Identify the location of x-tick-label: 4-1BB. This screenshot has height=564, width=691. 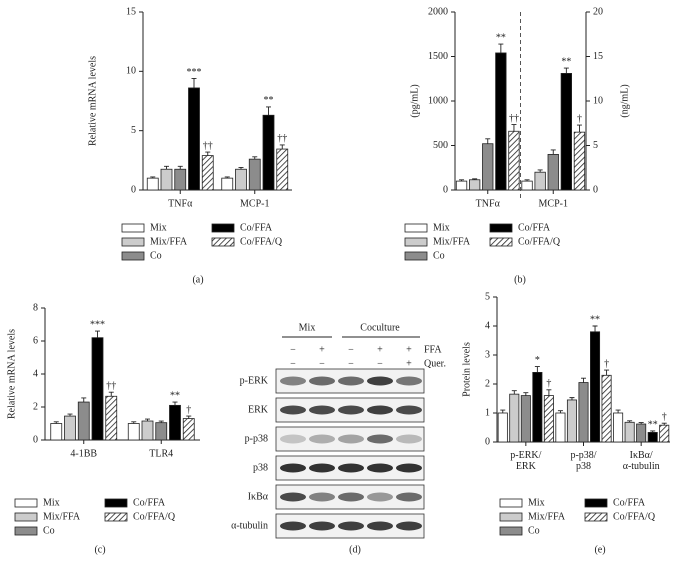
(83, 453).